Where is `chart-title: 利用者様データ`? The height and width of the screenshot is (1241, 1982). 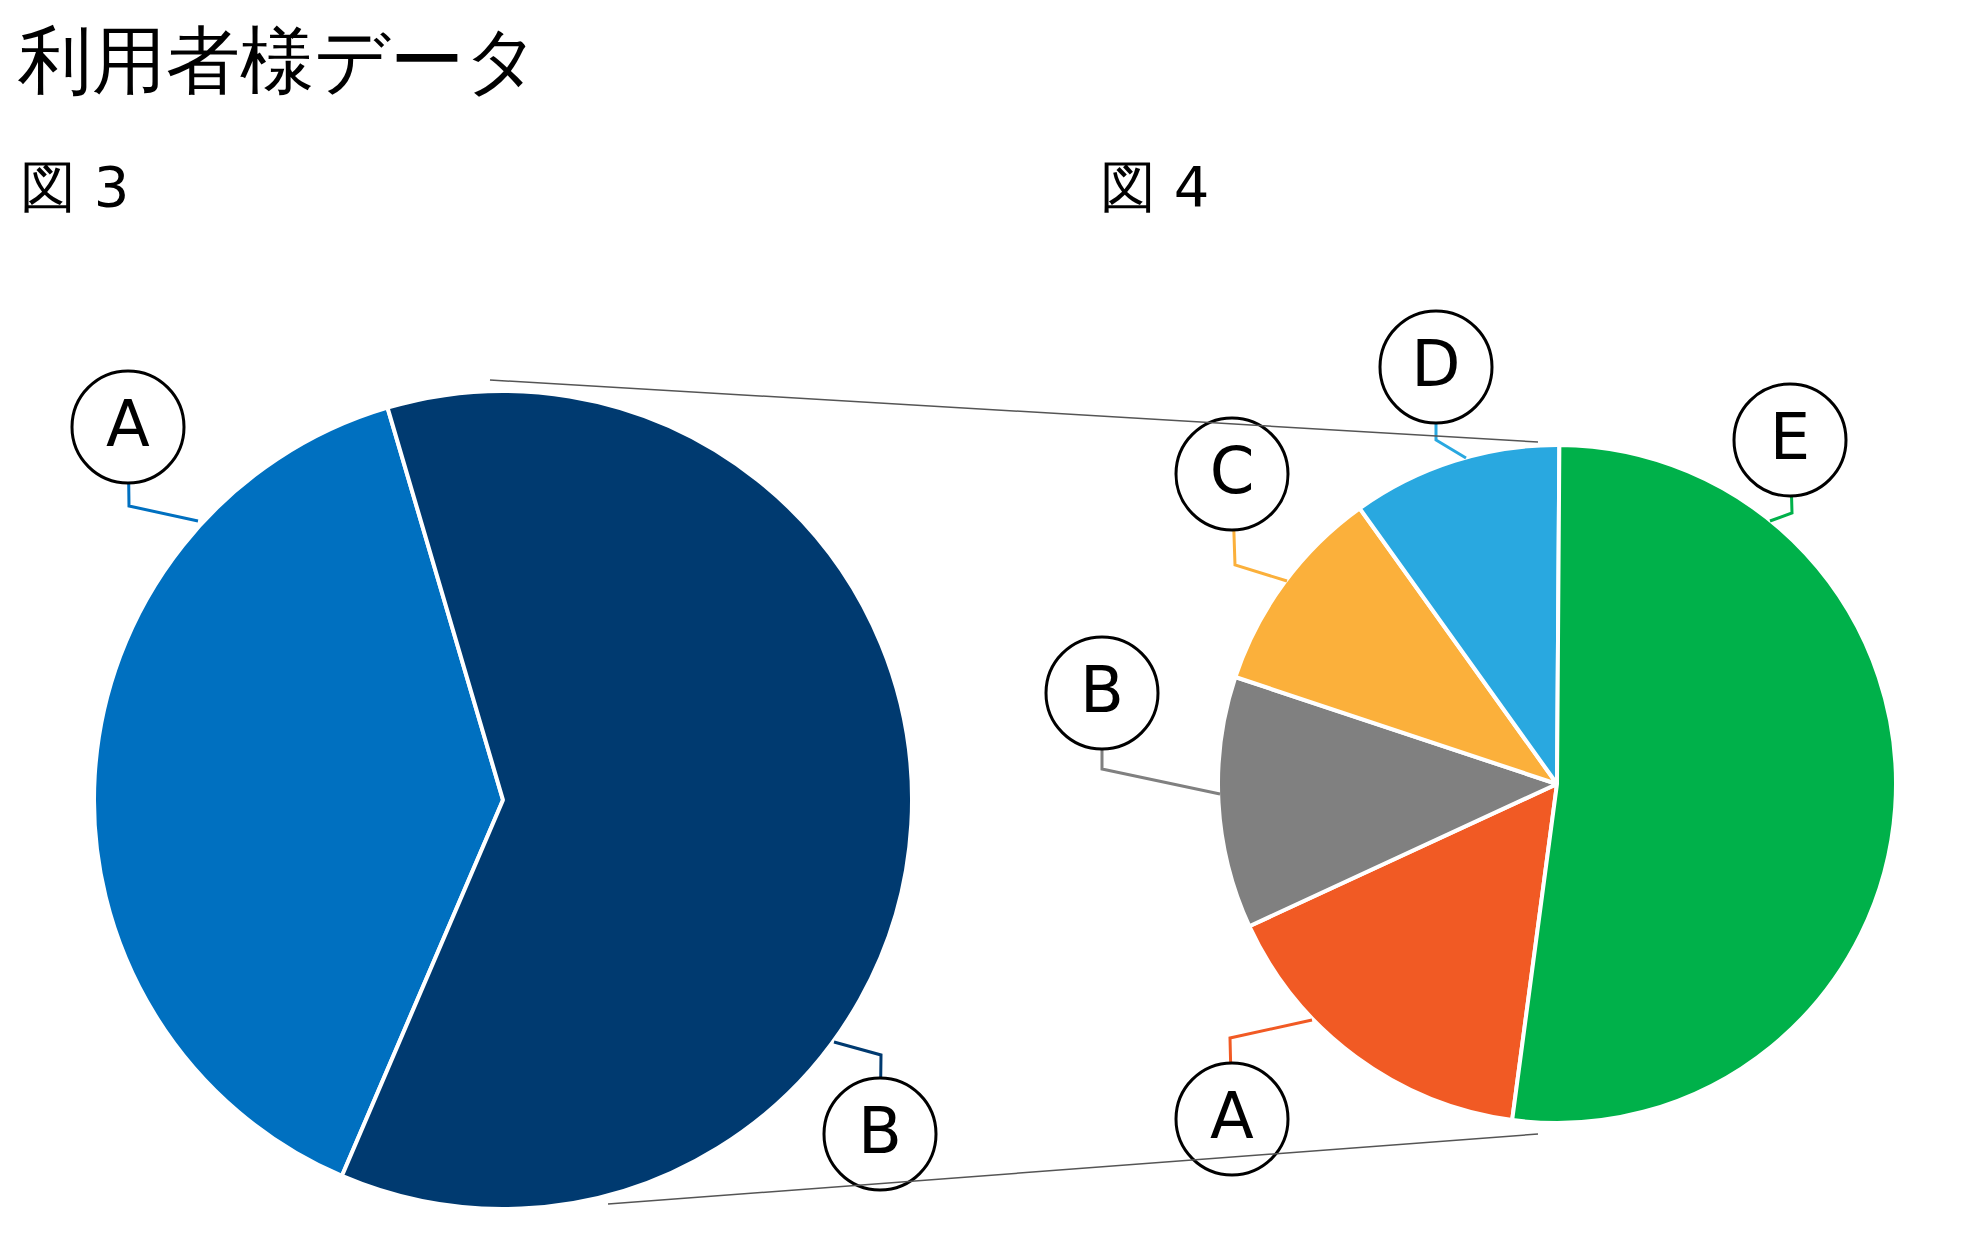
chart-title: 利用者様データ is located at coordinates (279, 60).